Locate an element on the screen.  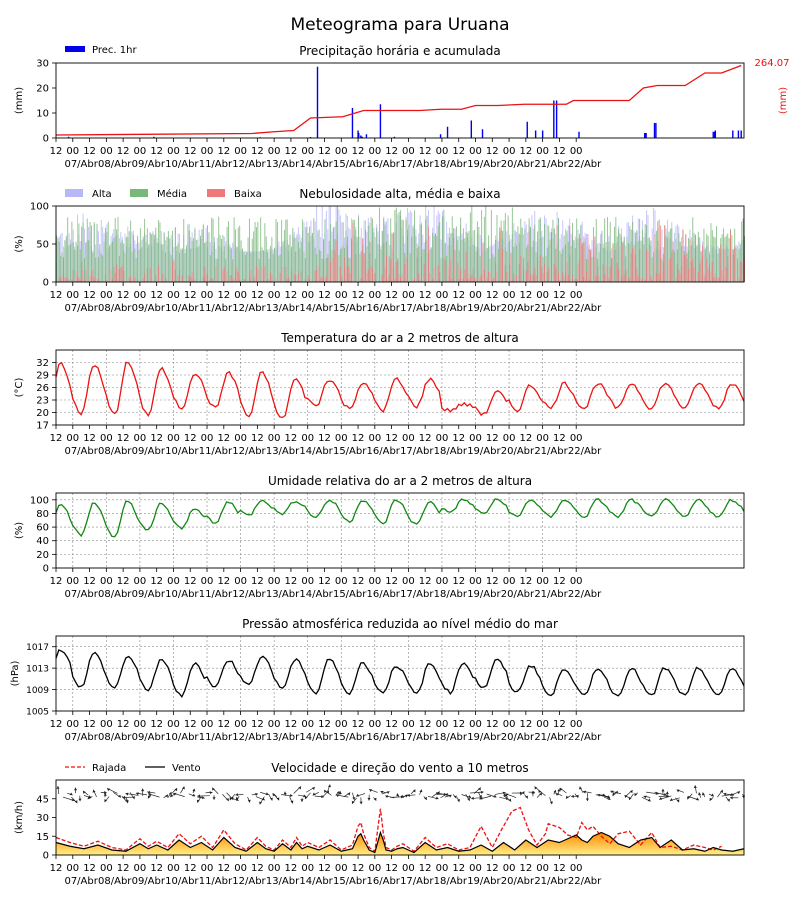
x-day-label: 15/Abr is located at coordinates (350, 308).